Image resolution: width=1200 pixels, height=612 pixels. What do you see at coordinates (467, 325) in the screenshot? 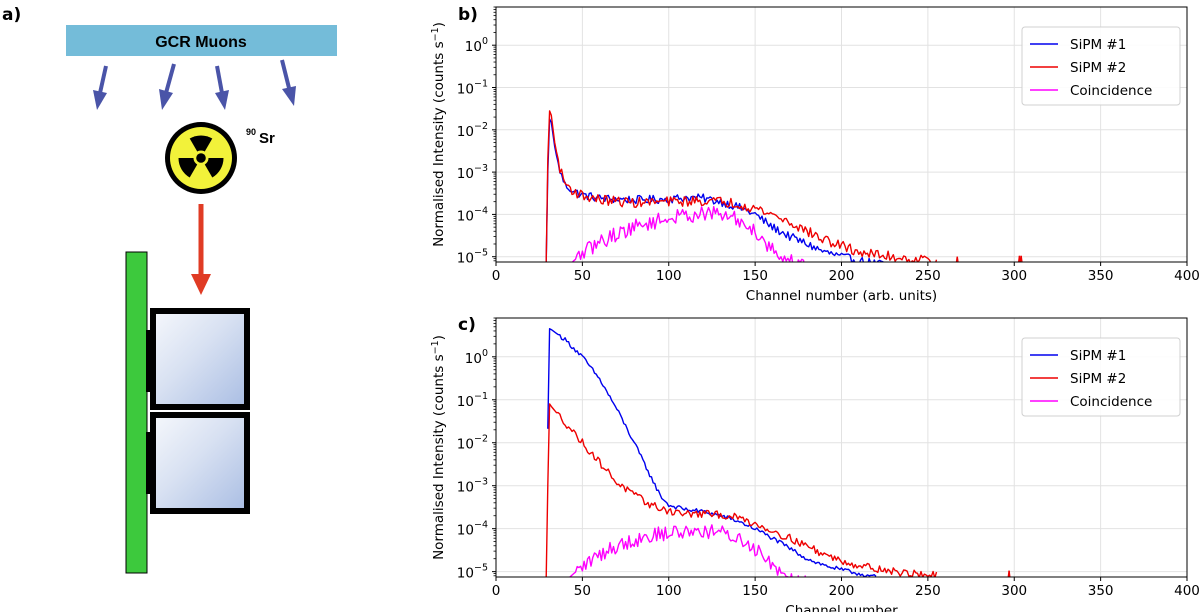
I see `panel-c-label: c)` at bounding box center [467, 325].